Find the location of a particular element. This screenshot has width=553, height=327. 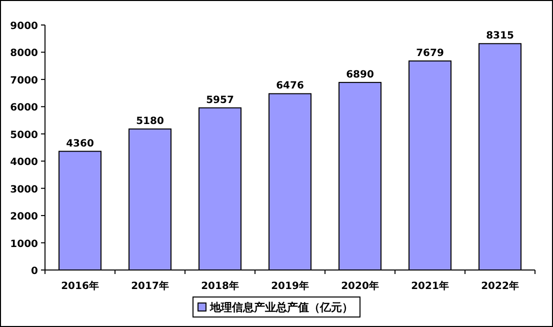

x-tick-label: 2018年 is located at coordinates (220, 286).